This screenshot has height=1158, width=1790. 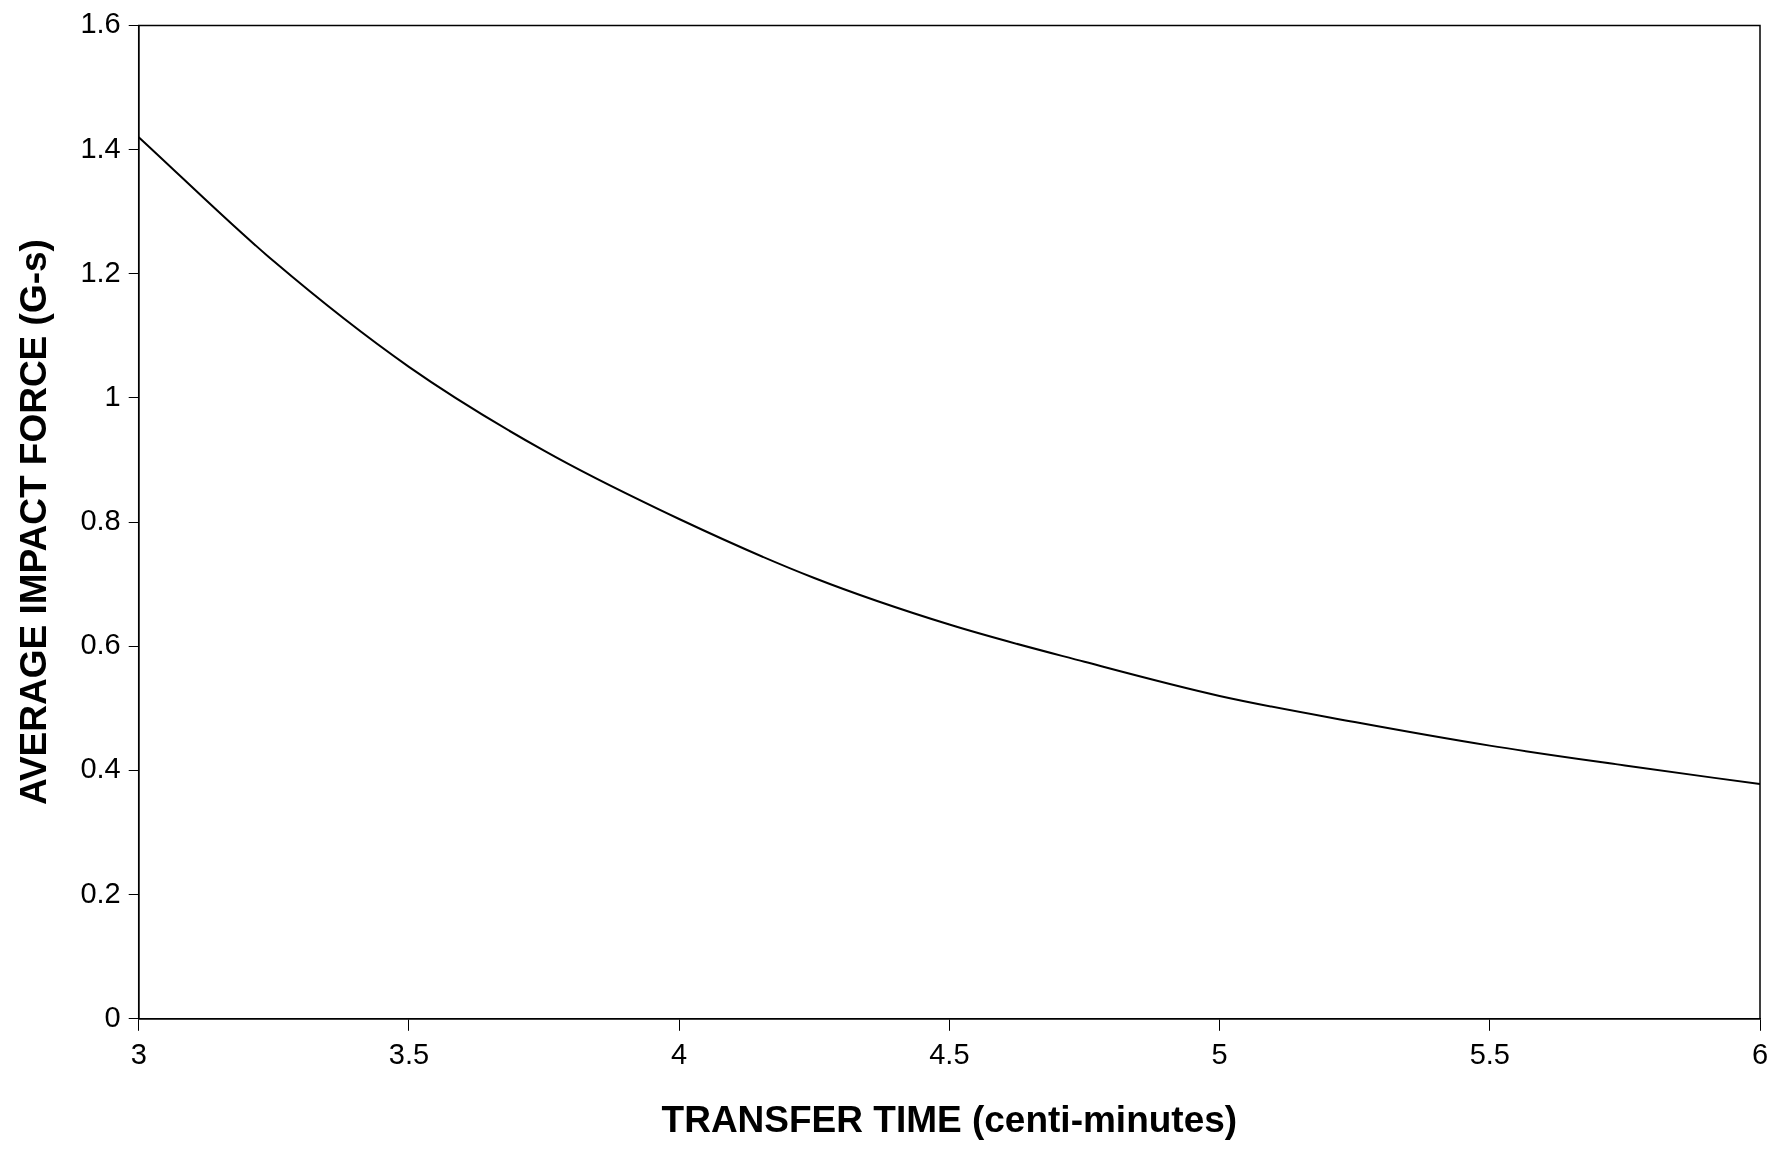 What do you see at coordinates (112, 395) in the screenshot?
I see `y-tick-label: 1` at bounding box center [112, 395].